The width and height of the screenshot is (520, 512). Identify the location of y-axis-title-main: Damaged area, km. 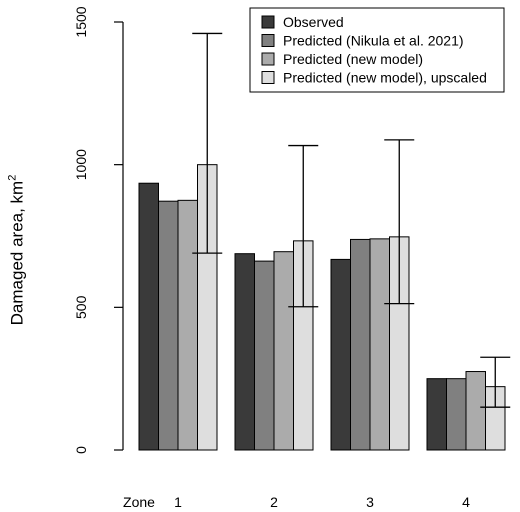
(17, 253).